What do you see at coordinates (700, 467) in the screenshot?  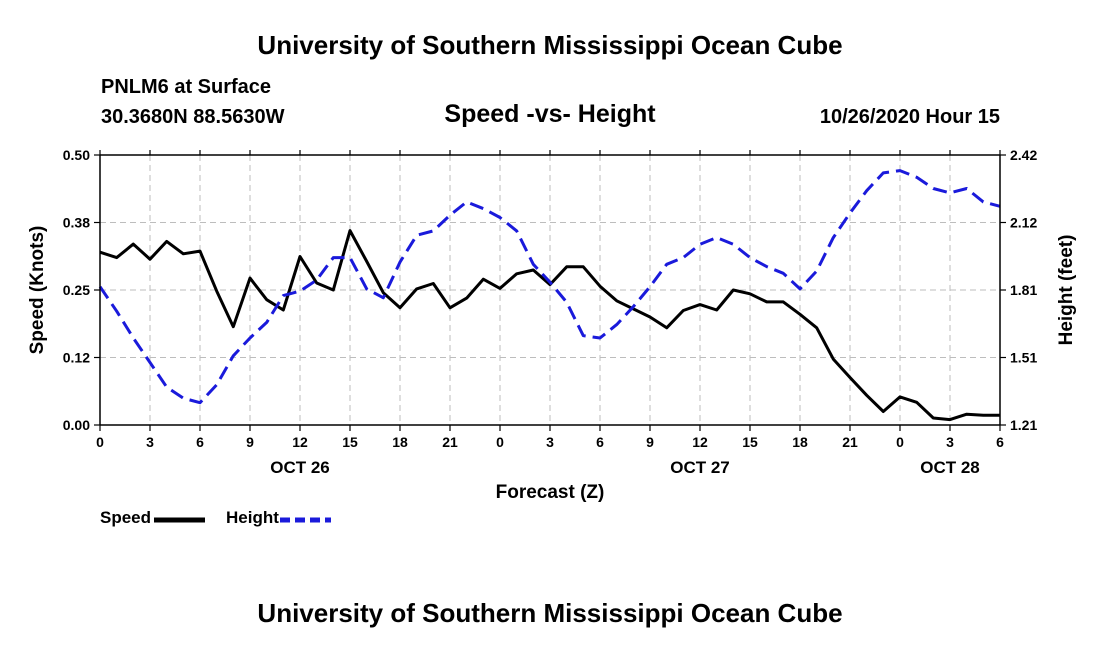 I see `date-label: OCT 27` at bounding box center [700, 467].